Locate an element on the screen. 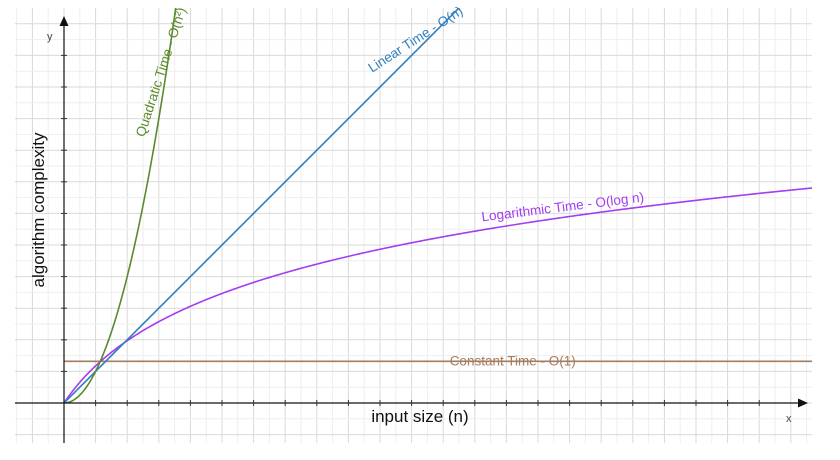 This screenshot has height=460, width=840. logarithmic-series-label: Logarithmic Time - O(log n) is located at coordinates (563, 207).